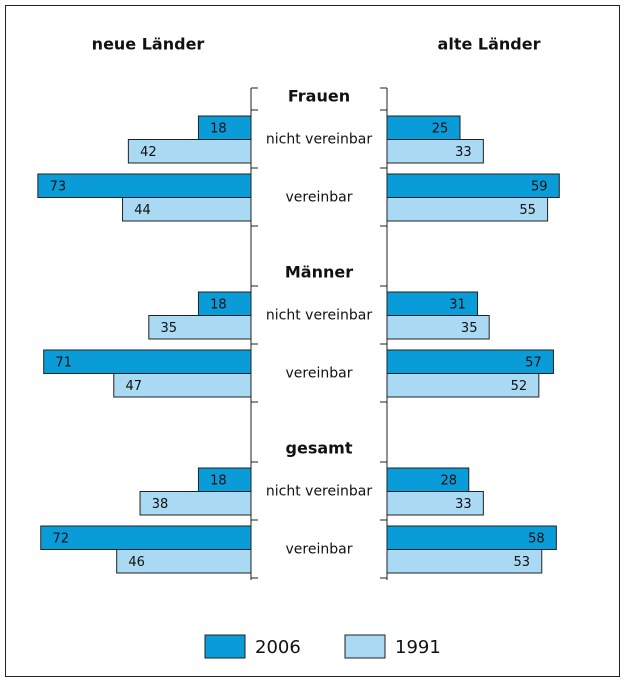 Image resolution: width=625 pixels, height=682 pixels. I want to click on value-label: 42, so click(148, 152).